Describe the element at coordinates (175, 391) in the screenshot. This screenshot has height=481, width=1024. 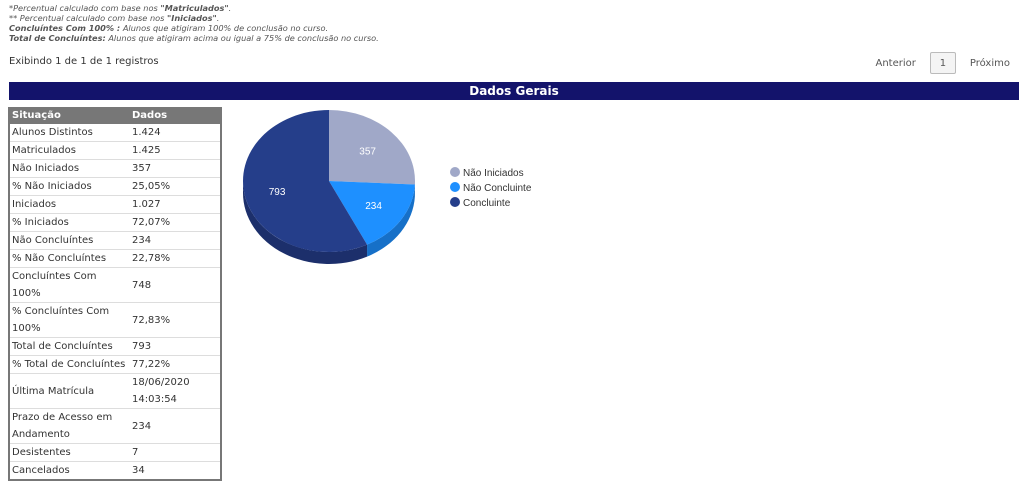
I see `row-value: 18/06/2020 14:03:54` at that location.